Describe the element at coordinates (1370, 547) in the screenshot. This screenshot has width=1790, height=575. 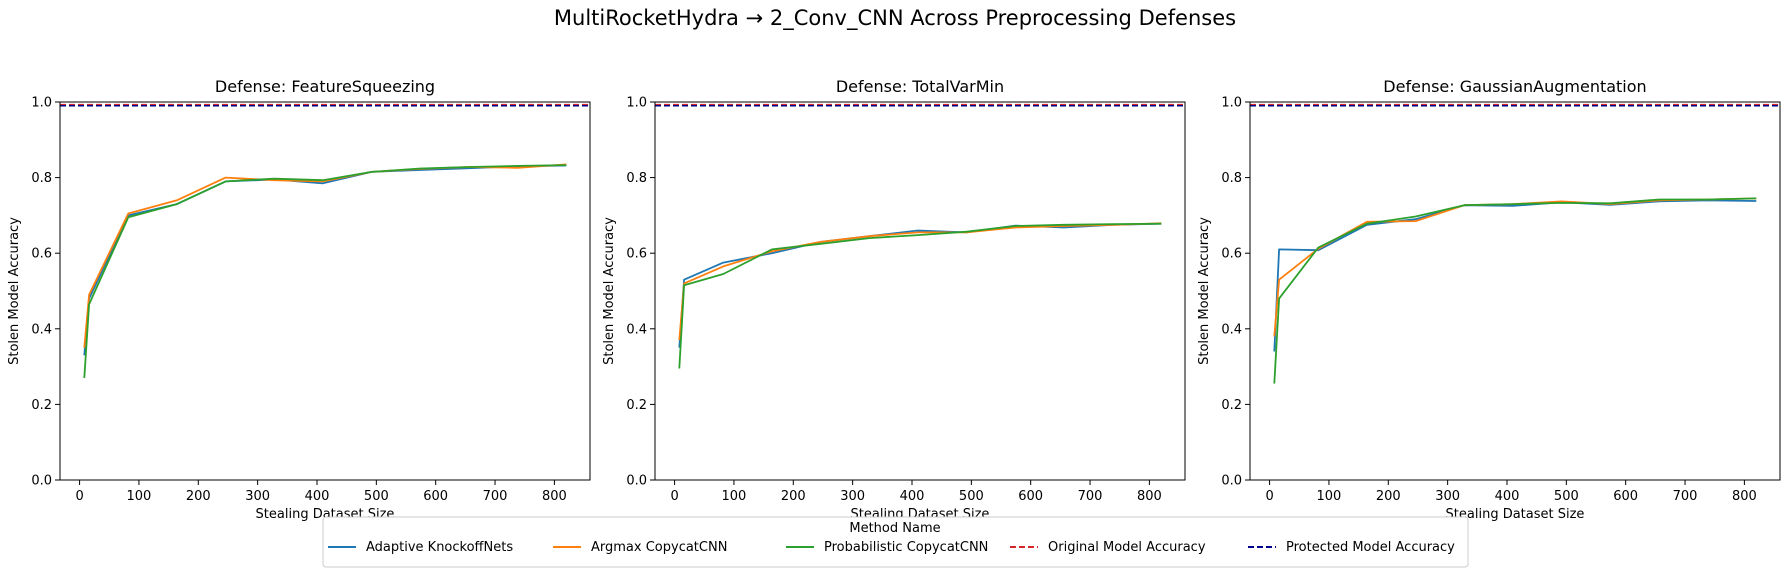
I see `legend-label: Protected Model Accuracy` at that location.